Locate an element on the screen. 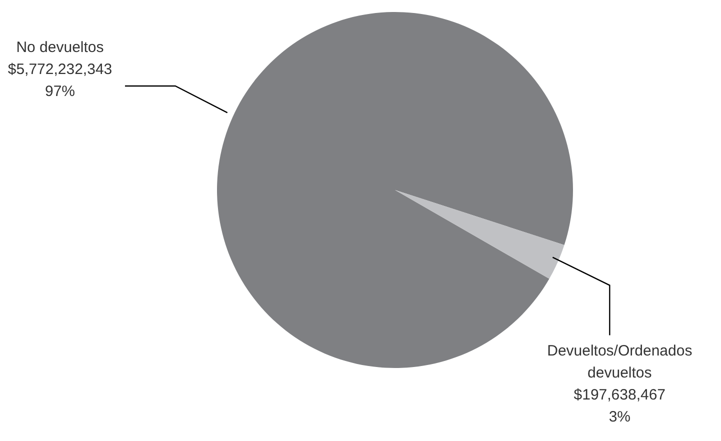  pie-slice is located at coordinates (479, 234).